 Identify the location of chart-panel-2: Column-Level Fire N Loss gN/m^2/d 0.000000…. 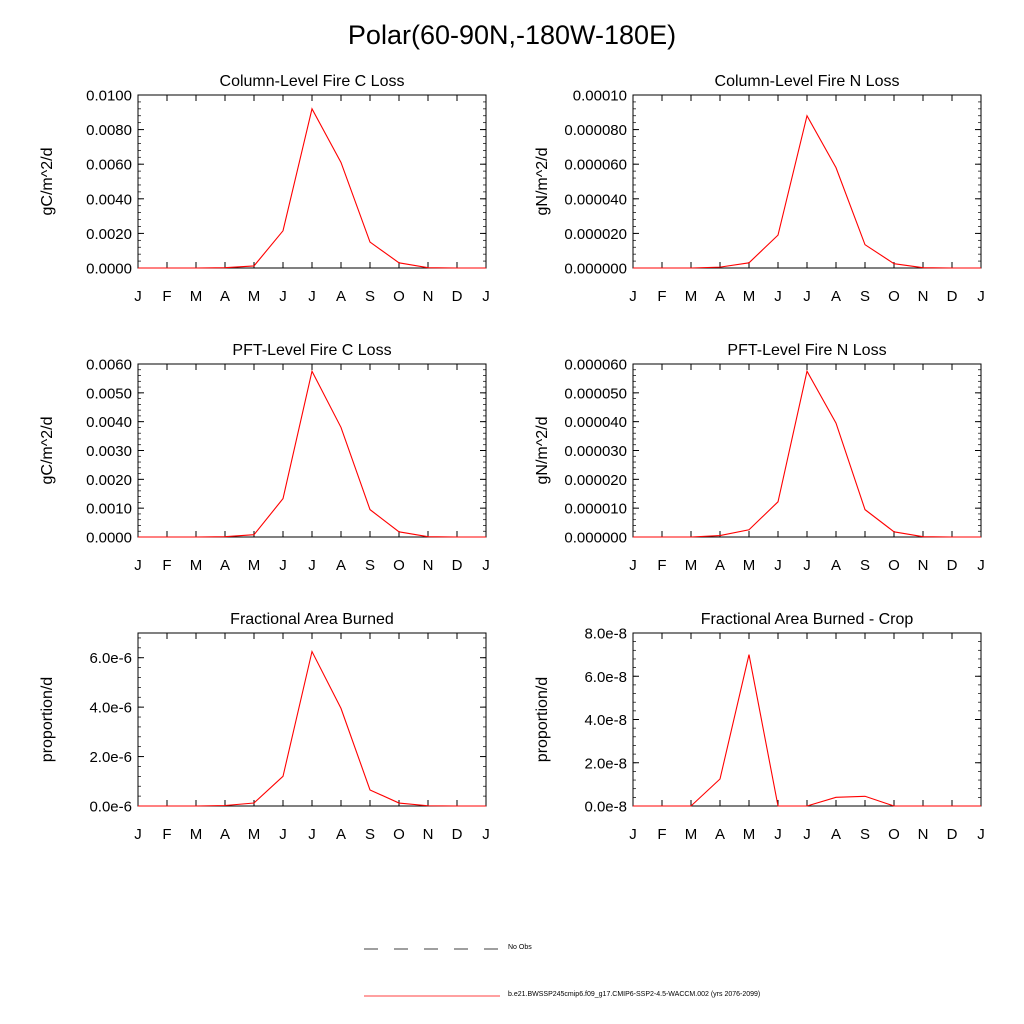
(759, 189).